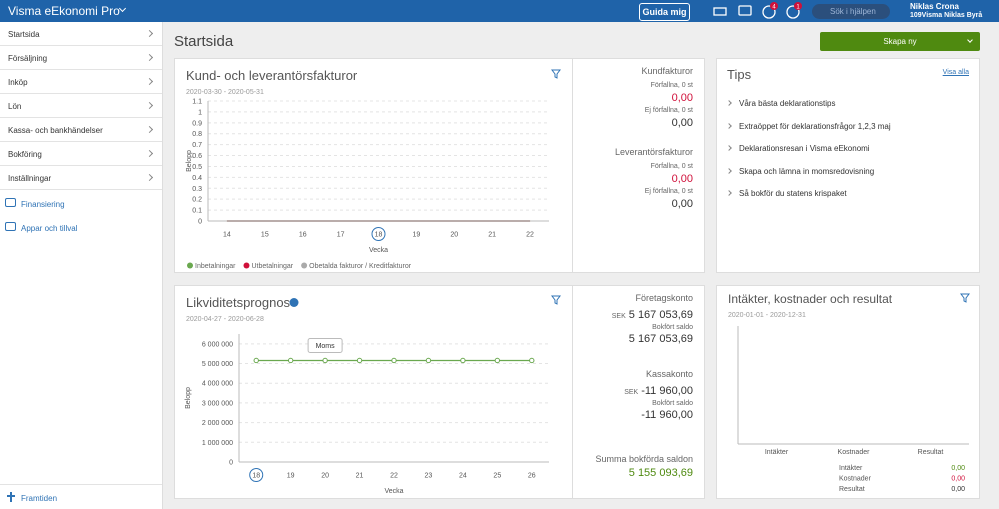  Describe the element at coordinates (81, 130) in the screenshot. I see `nav-item: Kassa- och bankhändelser` at that location.